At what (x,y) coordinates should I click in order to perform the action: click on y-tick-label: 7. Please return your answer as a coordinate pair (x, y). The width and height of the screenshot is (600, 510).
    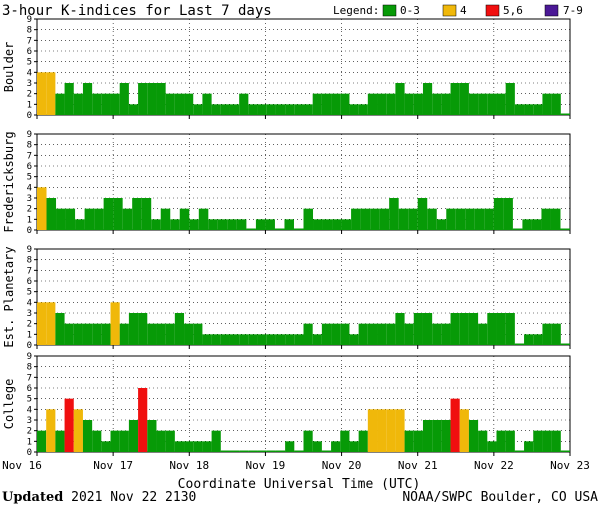
    Looking at the image, I should click on (29, 271).